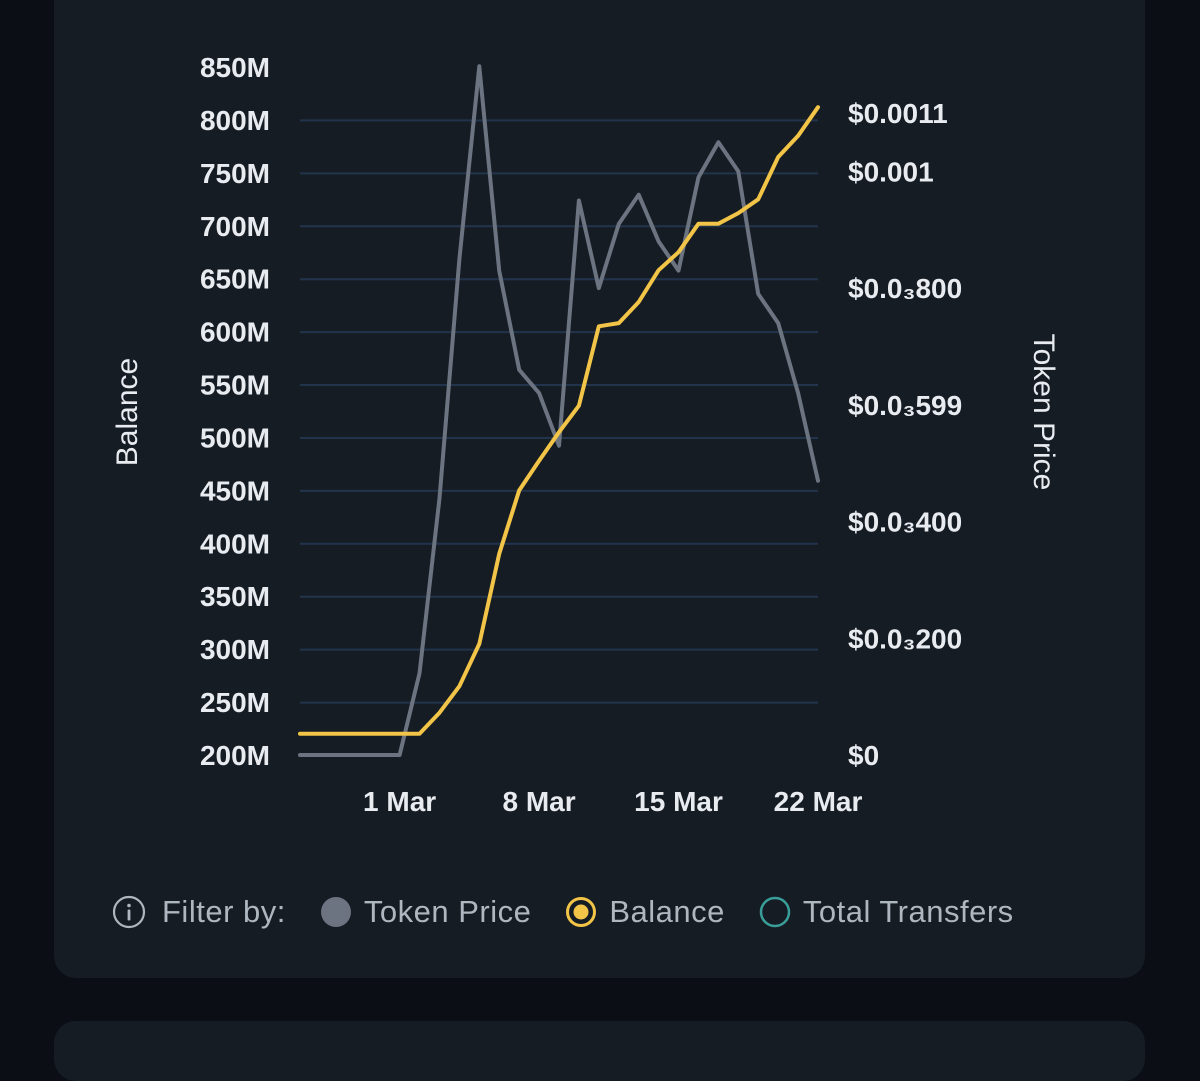 The height and width of the screenshot is (1081, 1200). Describe the element at coordinates (905, 522) in the screenshot. I see `y2-tick-label: $0.0₃400` at that location.